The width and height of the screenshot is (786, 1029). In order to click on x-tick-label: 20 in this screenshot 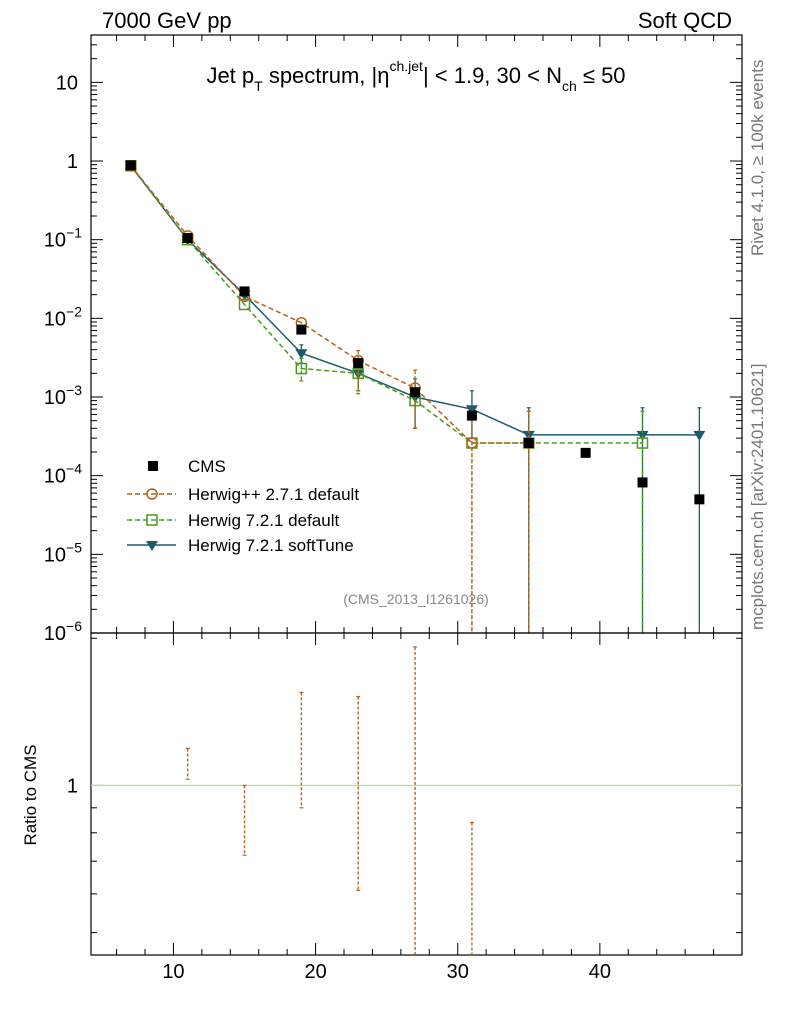, I will do `click(315, 972)`.